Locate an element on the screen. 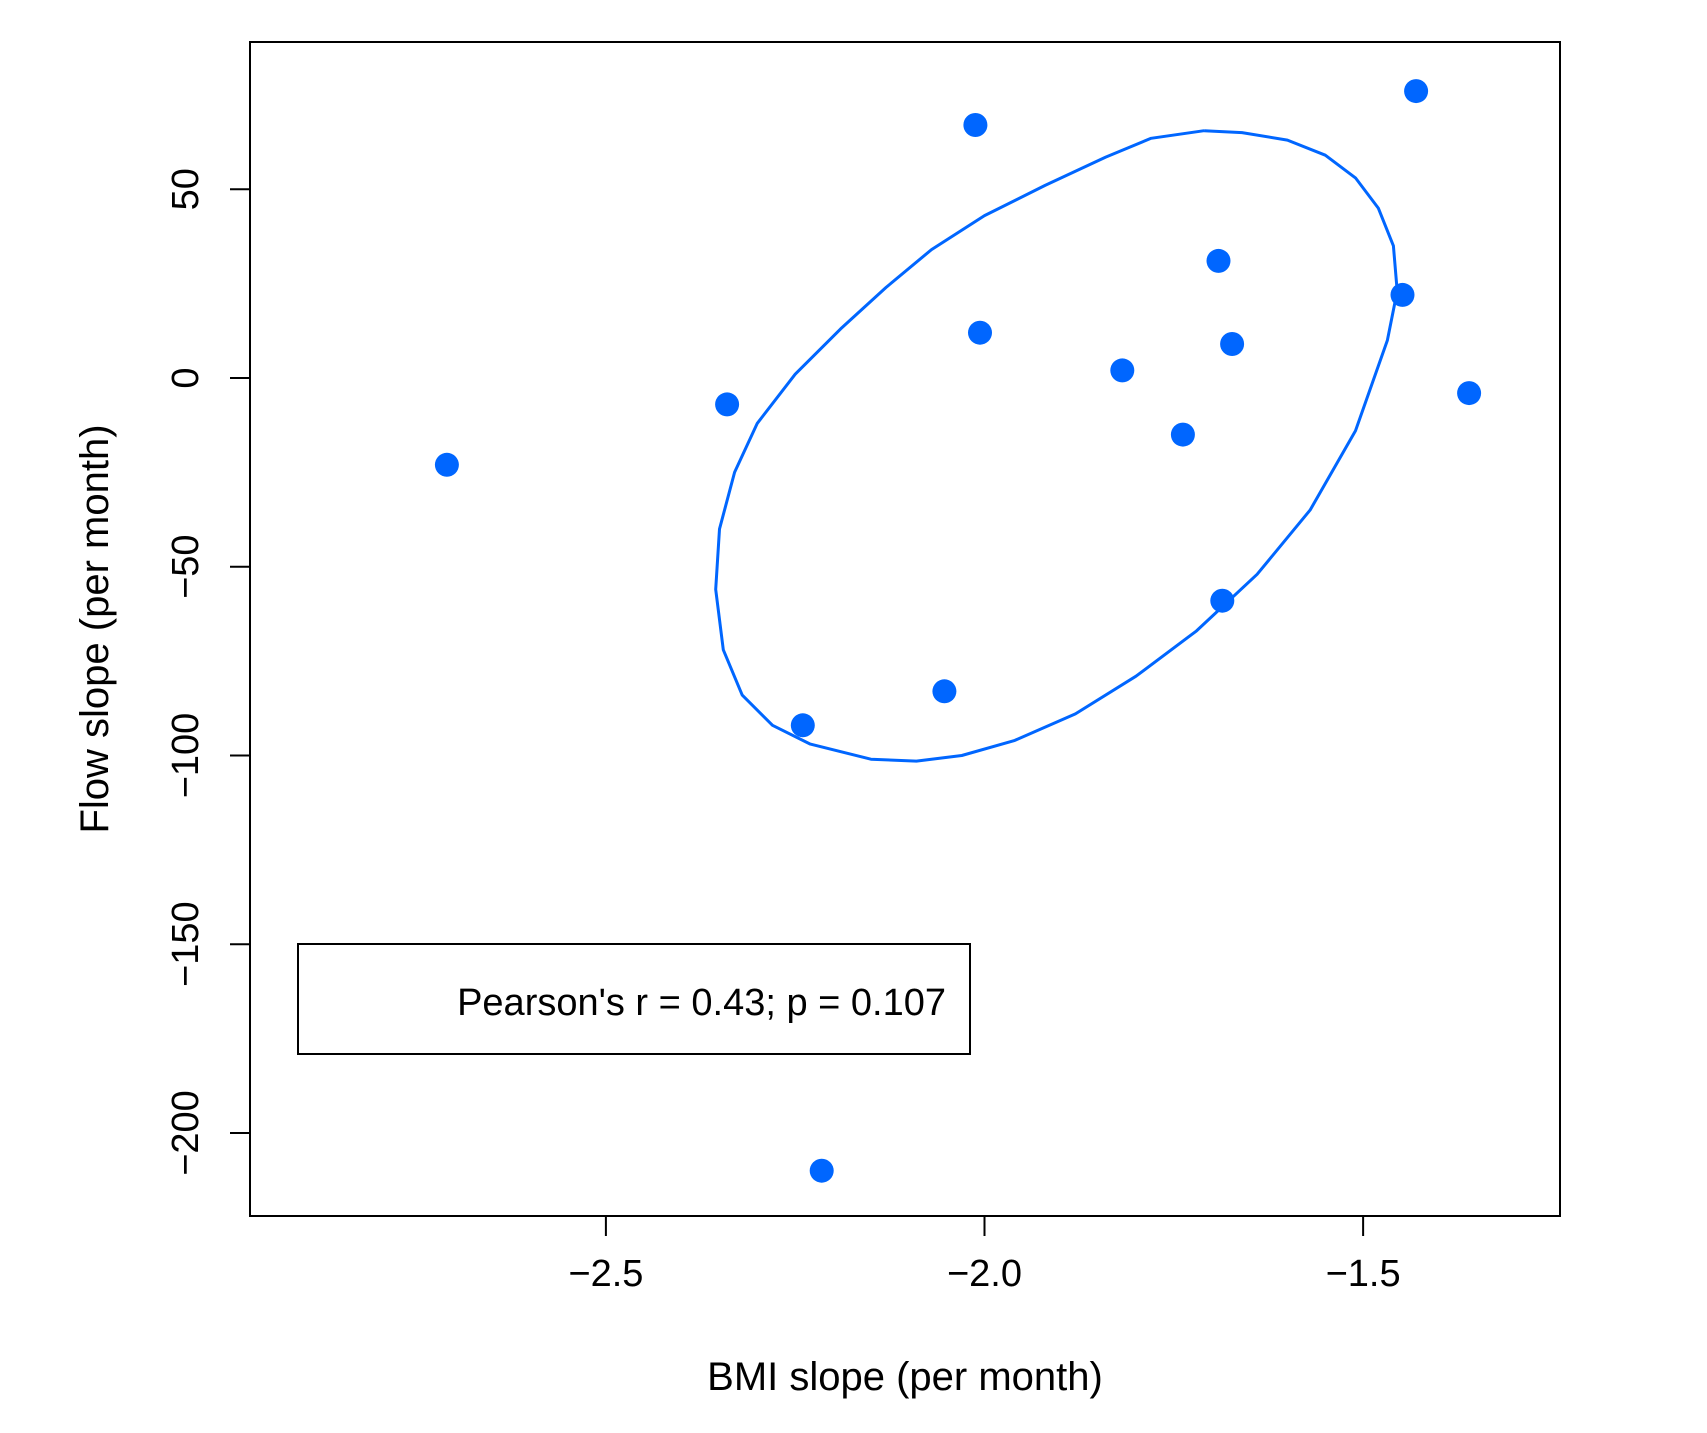 This screenshot has height=1433, width=1707. y-tick-label: −150 is located at coordinates (186, 944).